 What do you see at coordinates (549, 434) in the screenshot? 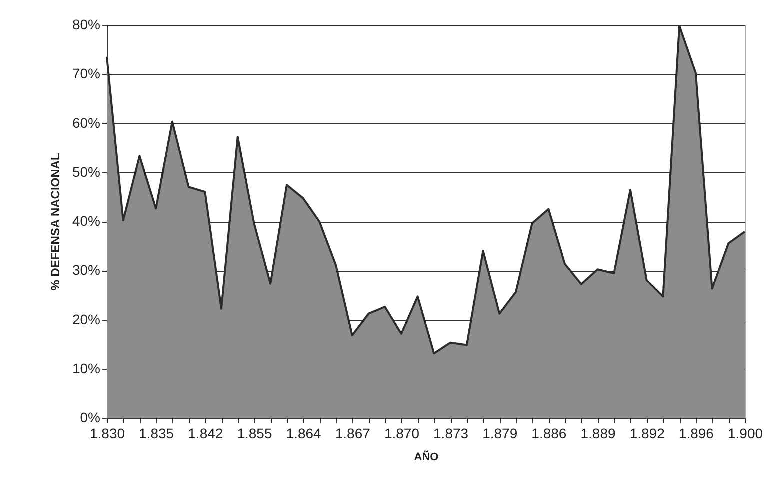
I see `x-tick-label: 1.886` at bounding box center [549, 434].